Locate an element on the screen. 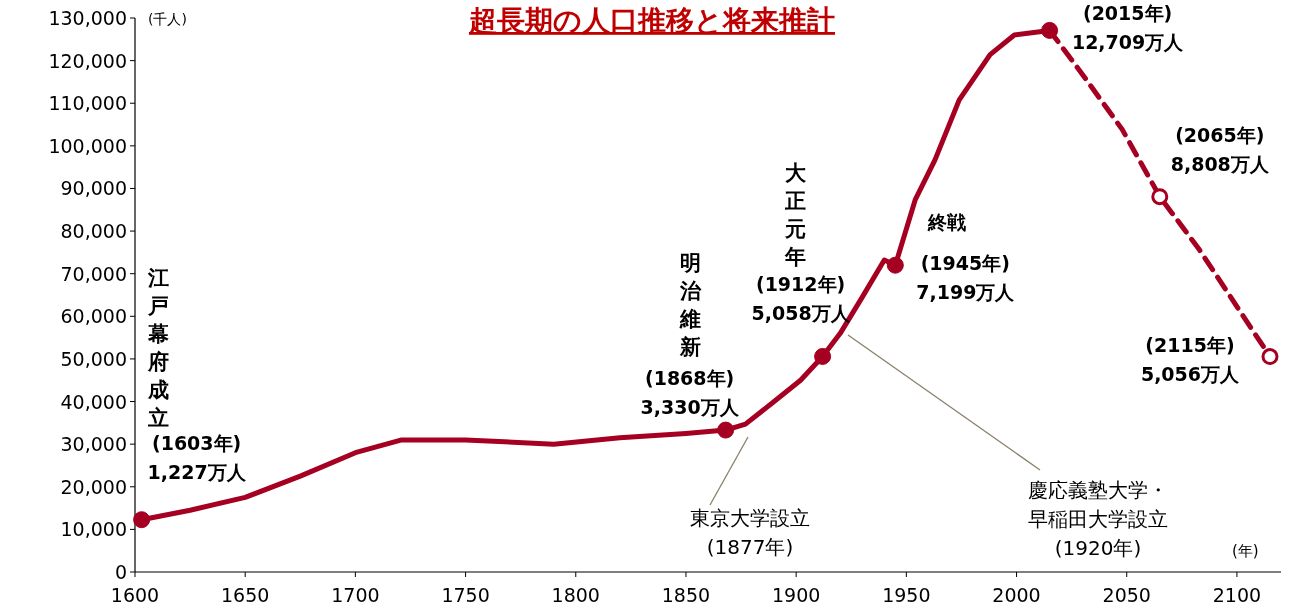 The image size is (1290, 613). y-tick-label: 80,000 is located at coordinates (93, 231).